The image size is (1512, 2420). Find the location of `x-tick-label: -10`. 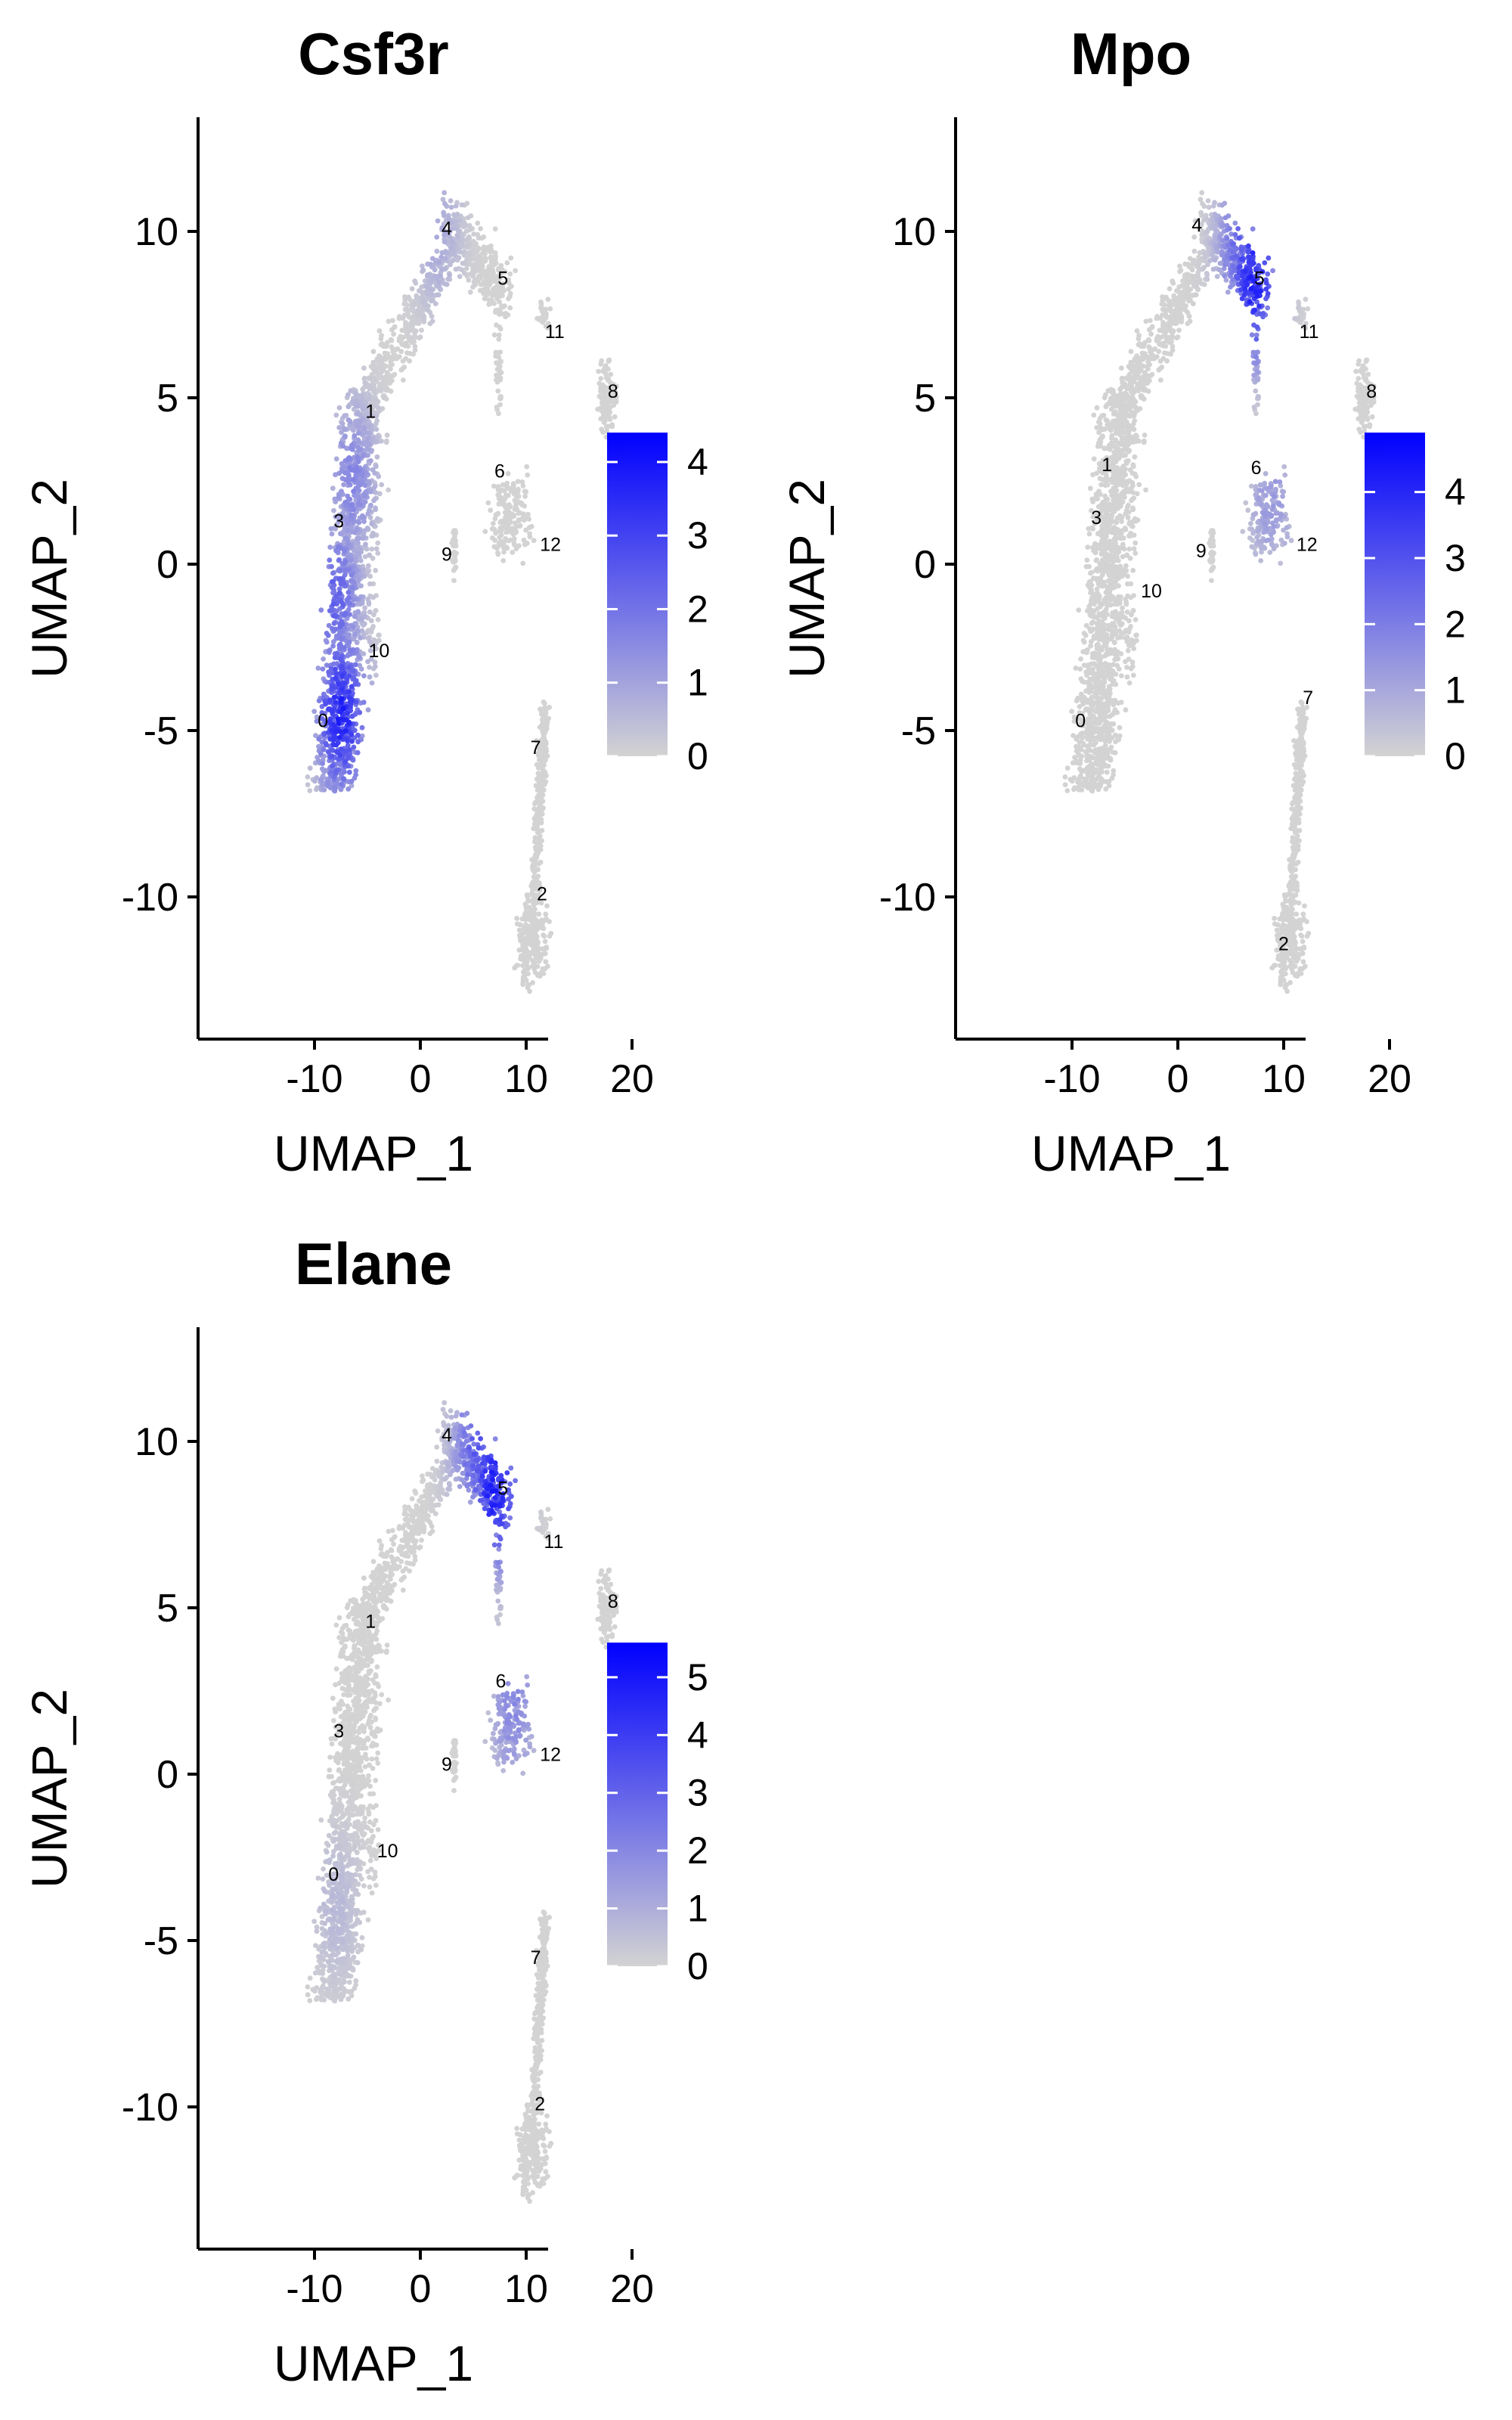

x-tick-label: -10 is located at coordinates (314, 1079).